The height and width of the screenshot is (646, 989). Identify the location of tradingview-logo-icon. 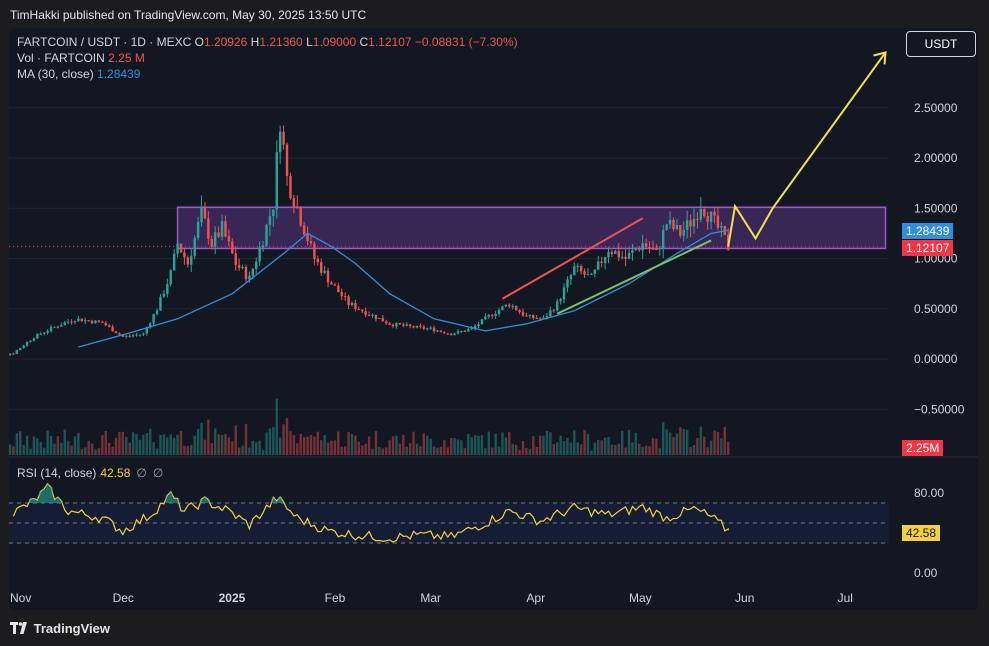
(18, 628).